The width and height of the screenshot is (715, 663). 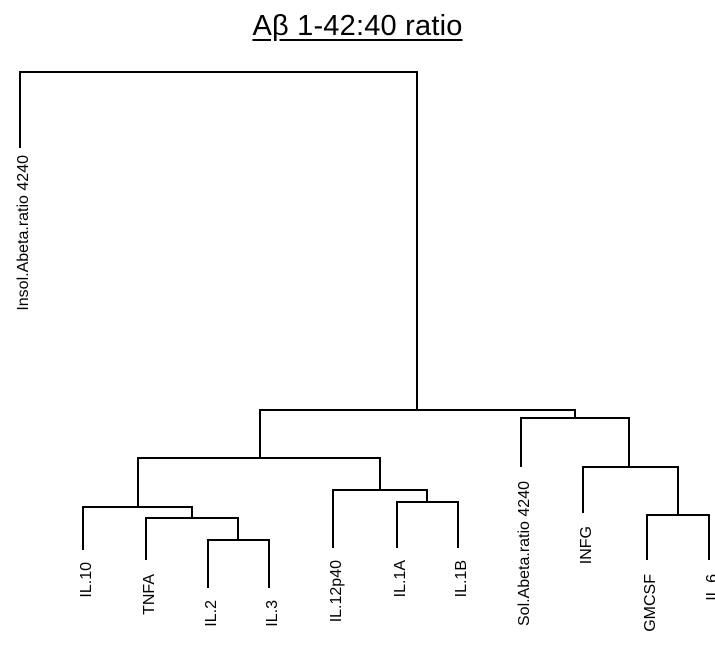 What do you see at coordinates (575, 442) in the screenshot?
I see `branch-right-cluster` at bounding box center [575, 442].